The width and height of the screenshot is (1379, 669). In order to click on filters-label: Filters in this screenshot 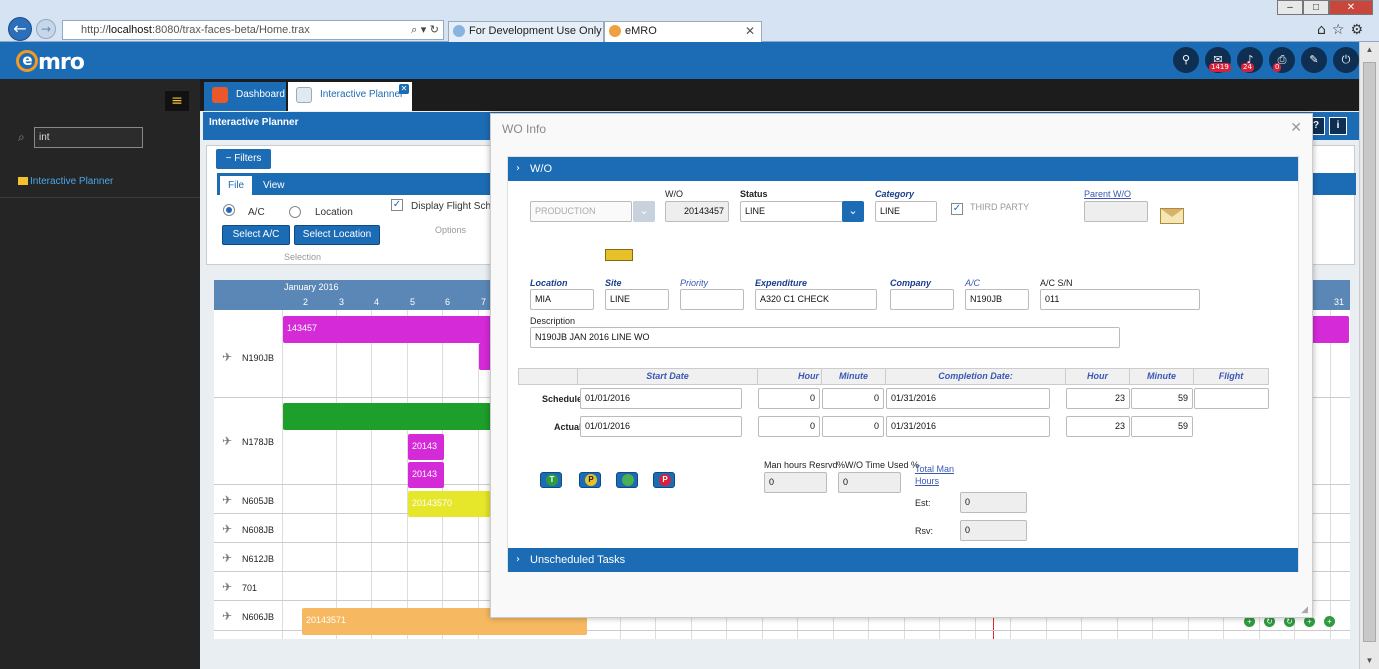, I will do `click(248, 158)`.